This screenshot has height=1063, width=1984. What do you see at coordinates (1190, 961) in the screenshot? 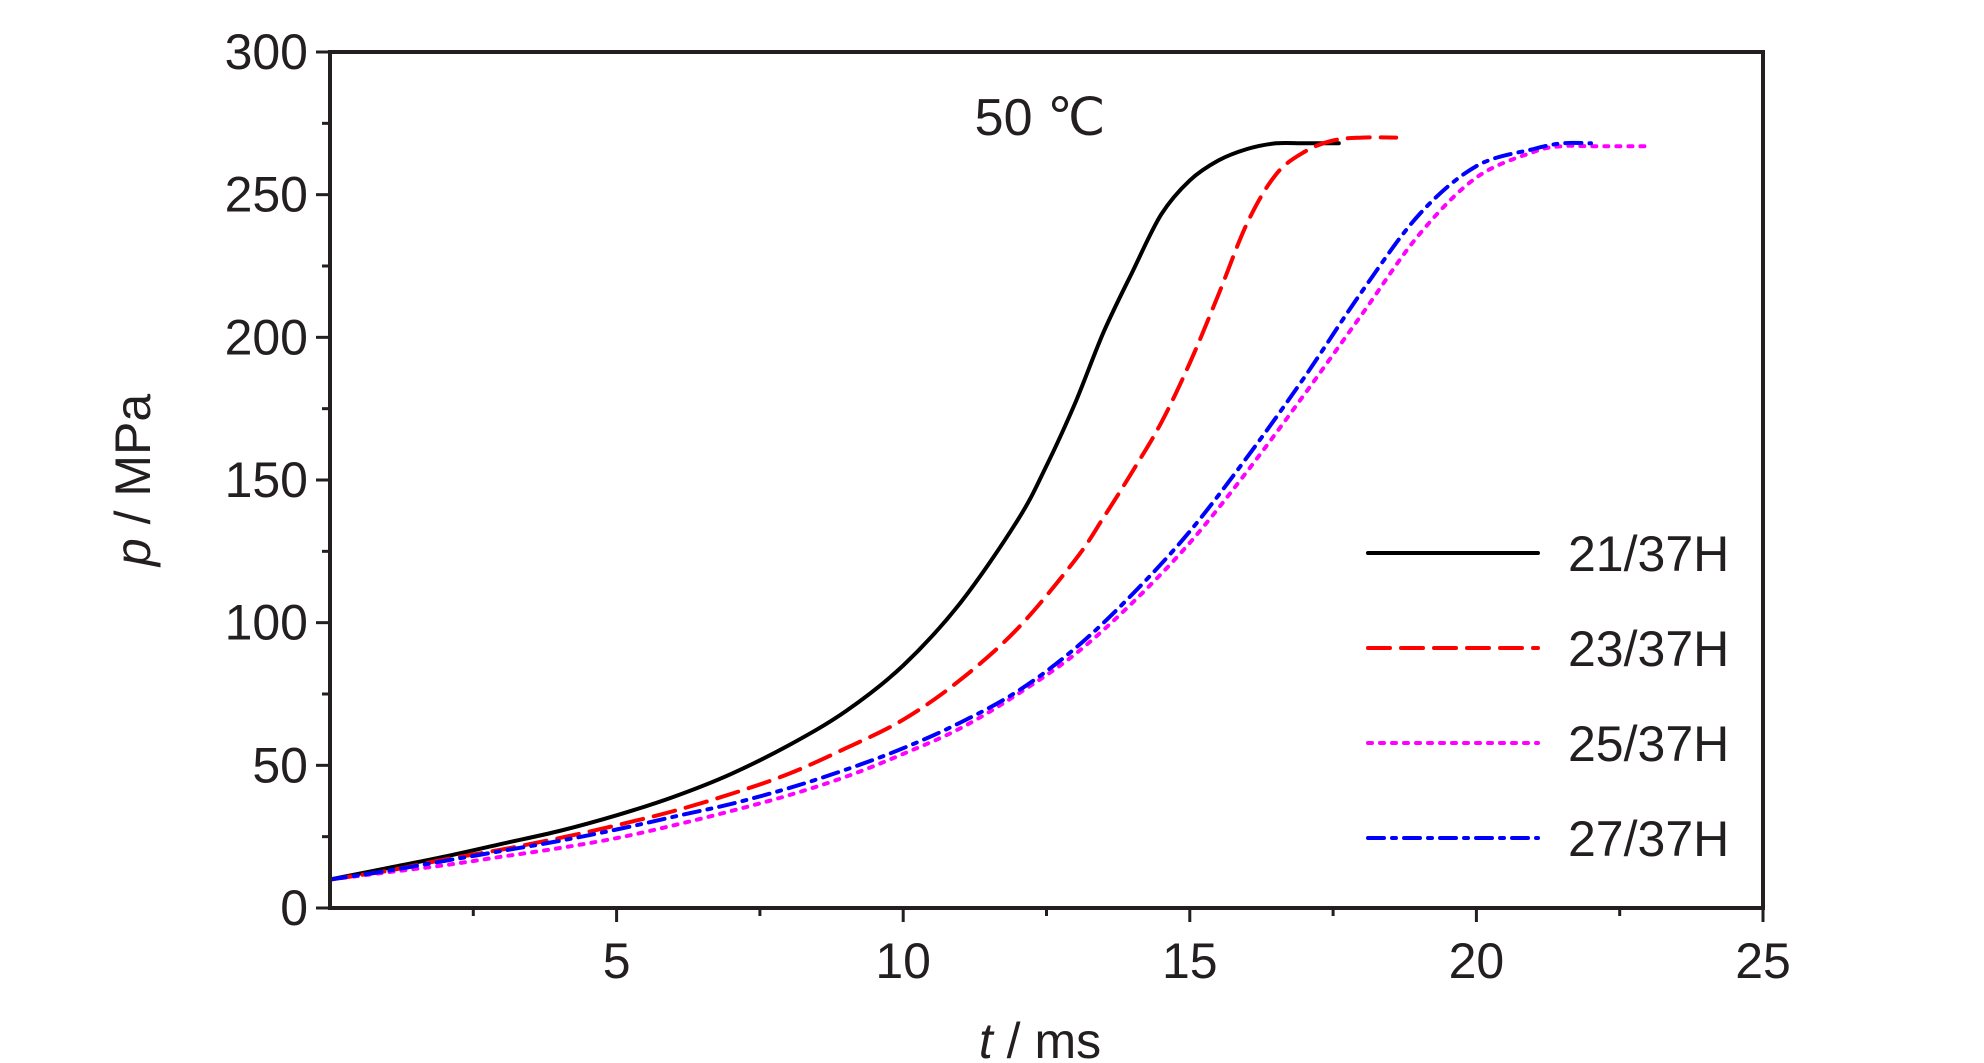
I see `x-tick-label: 15` at bounding box center [1190, 961].